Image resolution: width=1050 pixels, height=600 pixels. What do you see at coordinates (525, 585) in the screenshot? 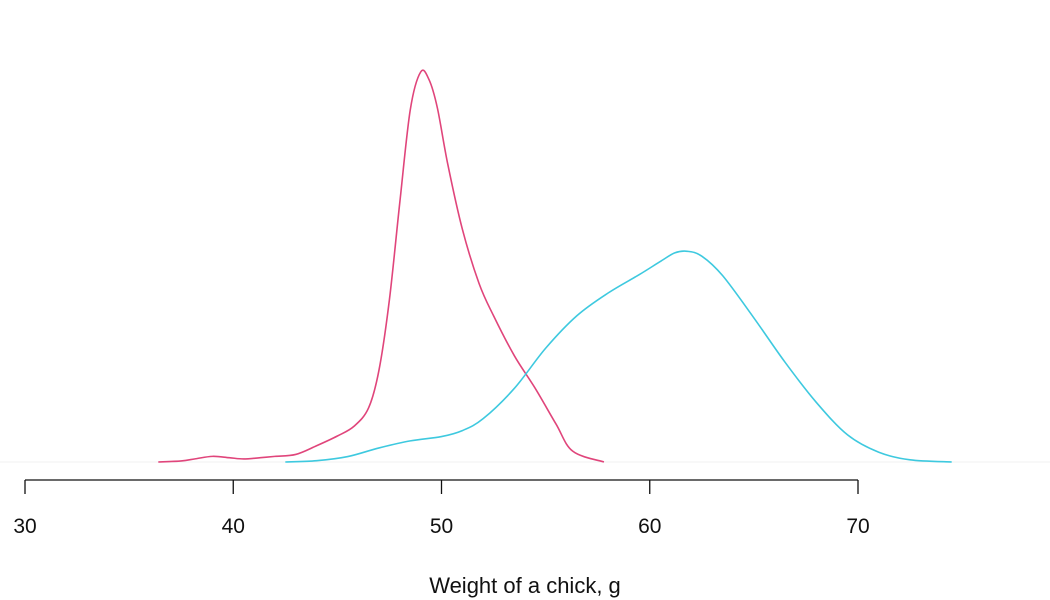
I see `x-axis-title: Weight of a chick, g` at bounding box center [525, 585].